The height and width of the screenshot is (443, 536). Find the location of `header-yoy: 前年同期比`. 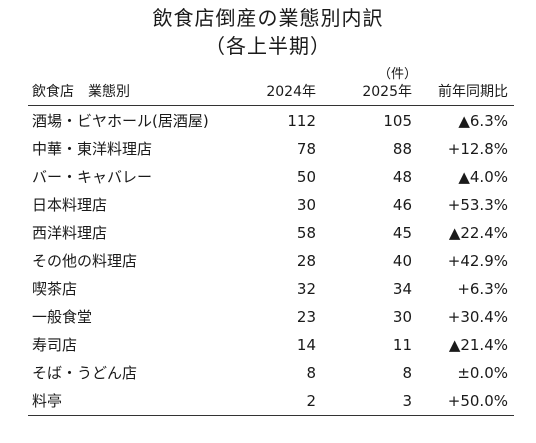

header-yoy: 前年同期比 is located at coordinates (473, 92).